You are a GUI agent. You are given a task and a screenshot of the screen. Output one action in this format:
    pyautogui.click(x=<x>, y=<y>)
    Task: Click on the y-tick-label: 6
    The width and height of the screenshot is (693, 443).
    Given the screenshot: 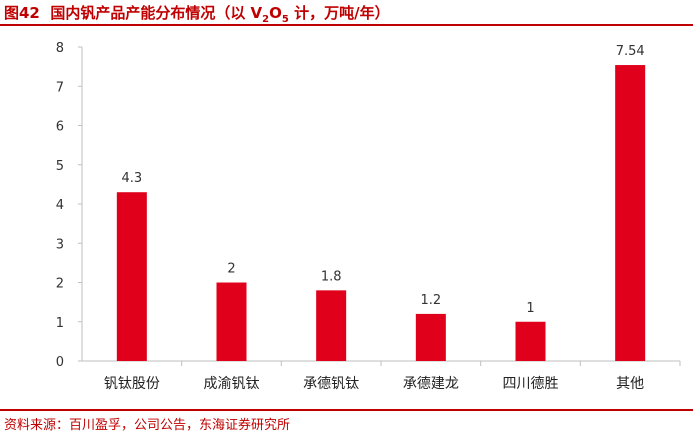 What is the action you would take?
    pyautogui.click(x=60, y=127)
    